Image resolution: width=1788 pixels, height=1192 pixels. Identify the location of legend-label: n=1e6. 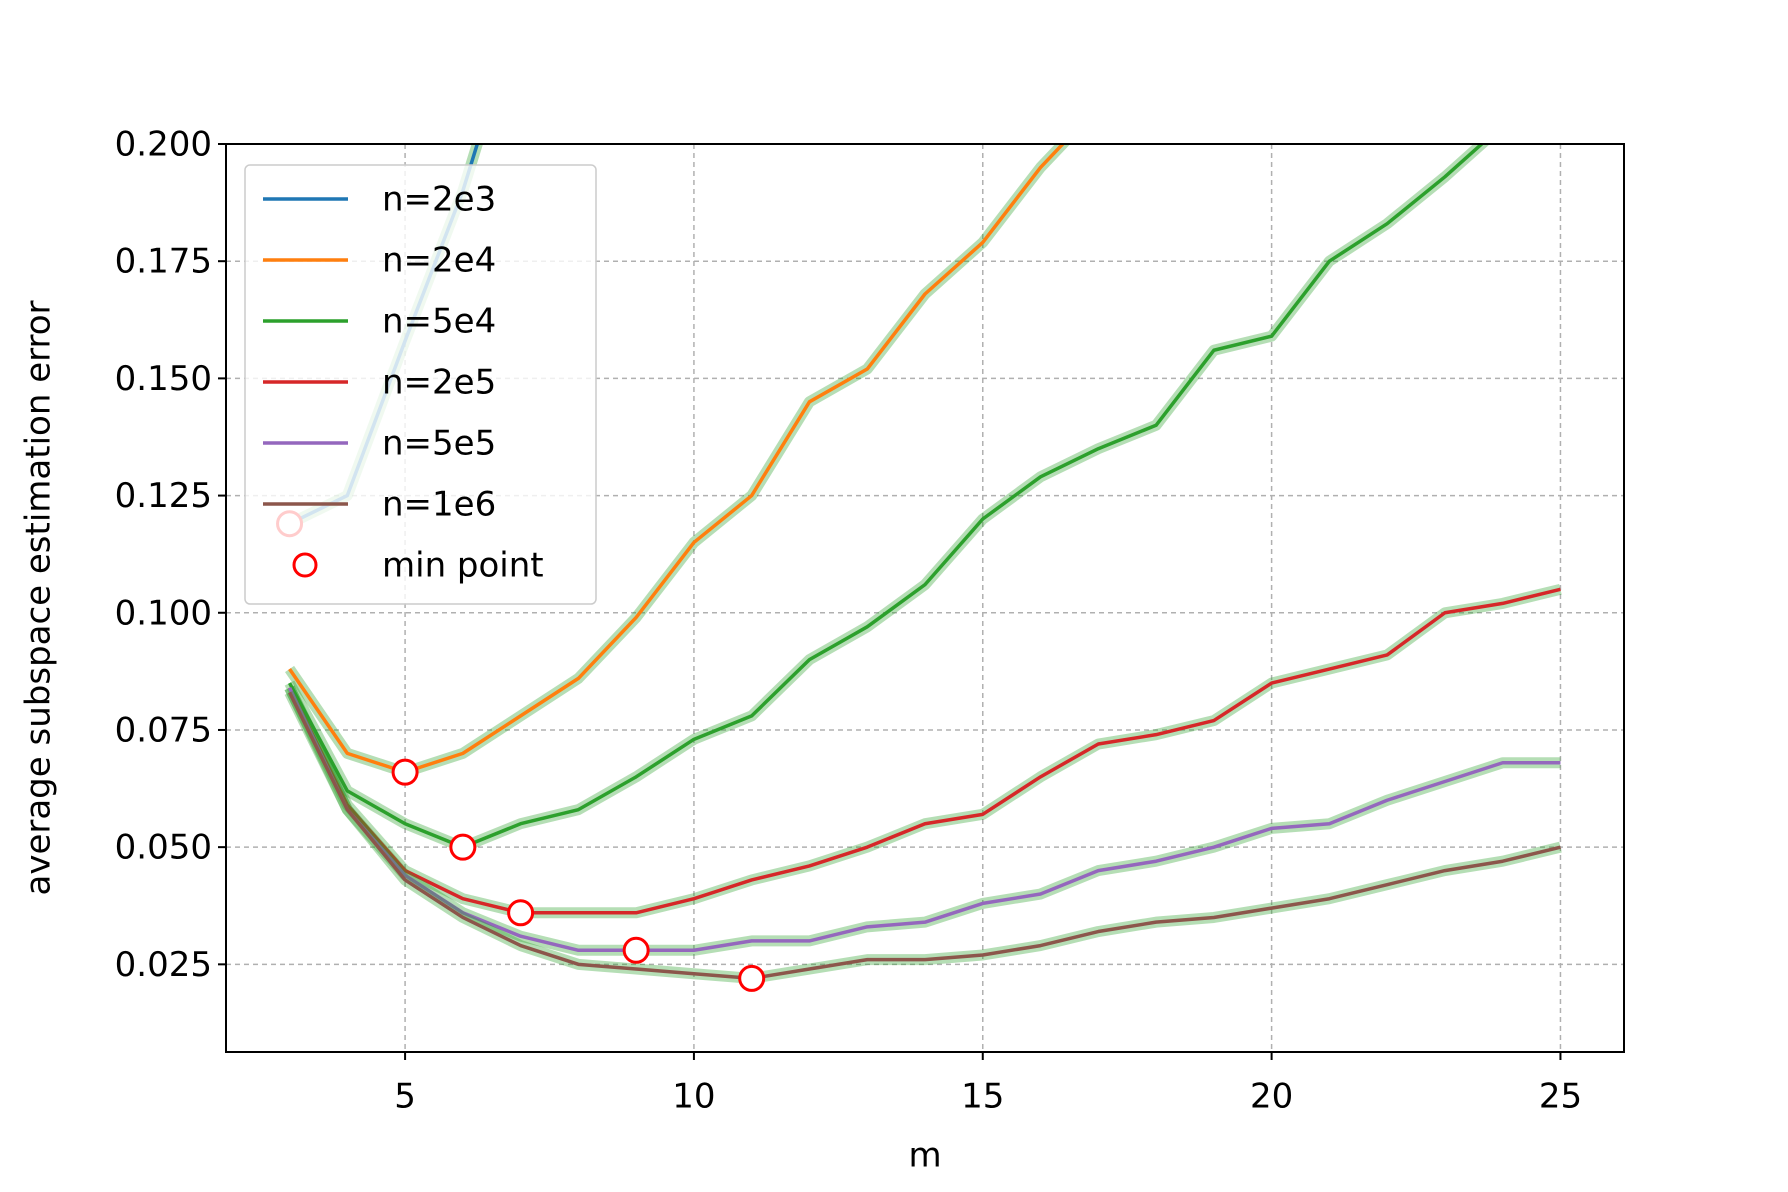
(439, 505).